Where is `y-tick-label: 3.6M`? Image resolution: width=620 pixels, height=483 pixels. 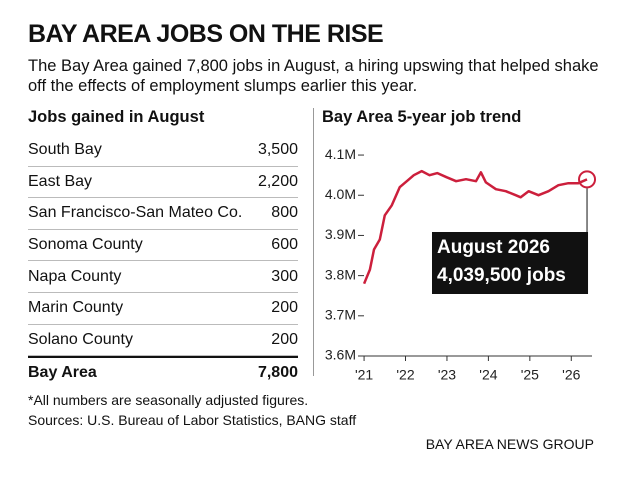 y-tick-label: 3.6M is located at coordinates (340, 355).